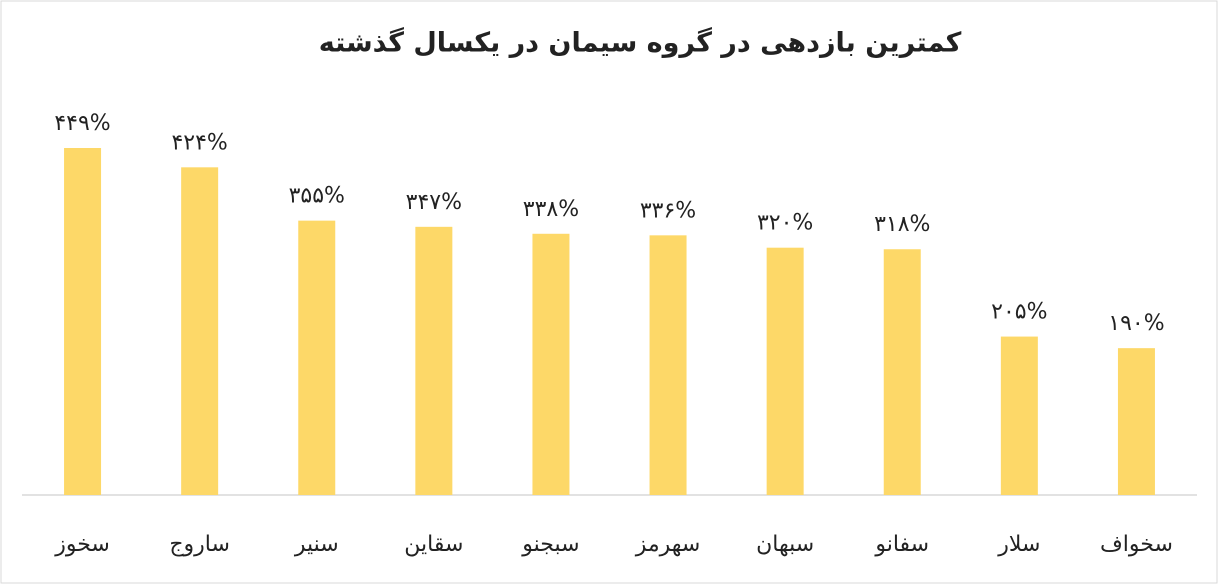 This screenshot has height=585, width=1219. I want to click on x-tick-label: سهرمز, so click(668, 544).